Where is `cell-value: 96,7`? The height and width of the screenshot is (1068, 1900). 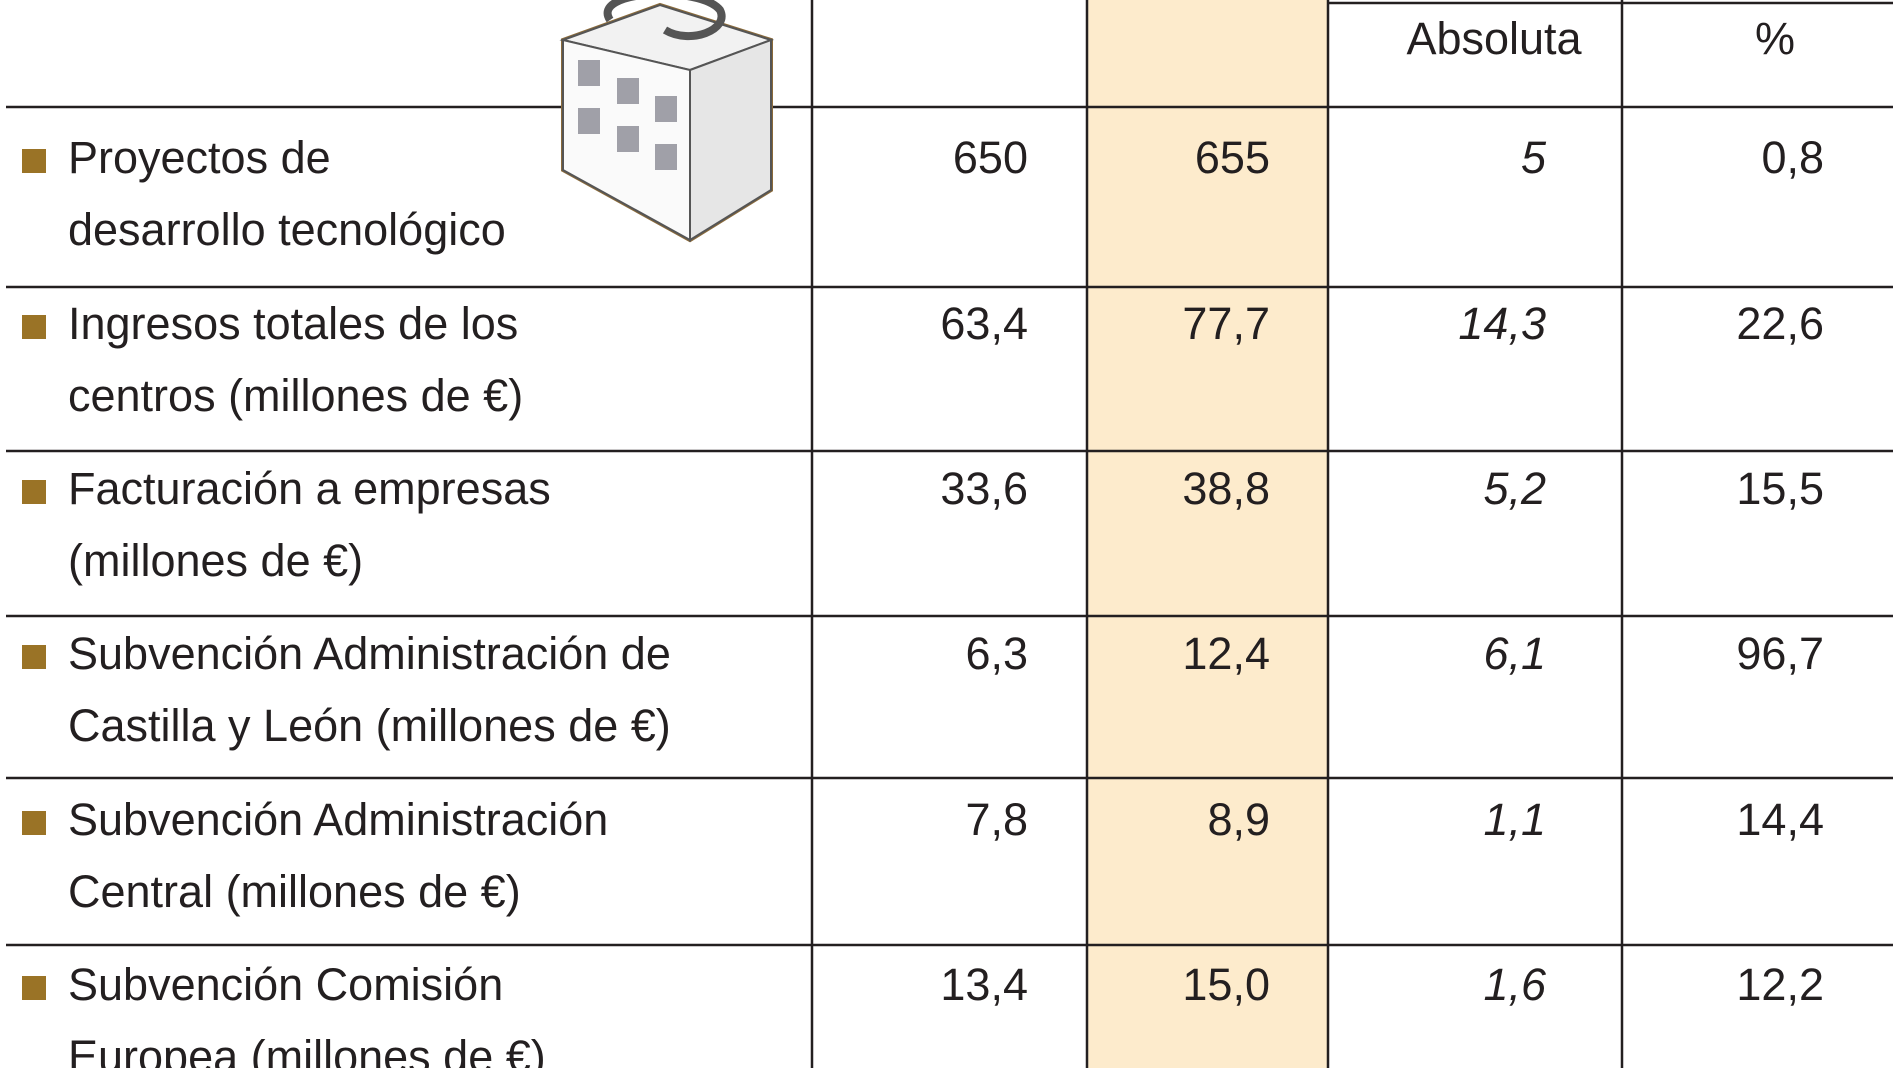 cell-value: 96,7 is located at coordinates (1780, 653).